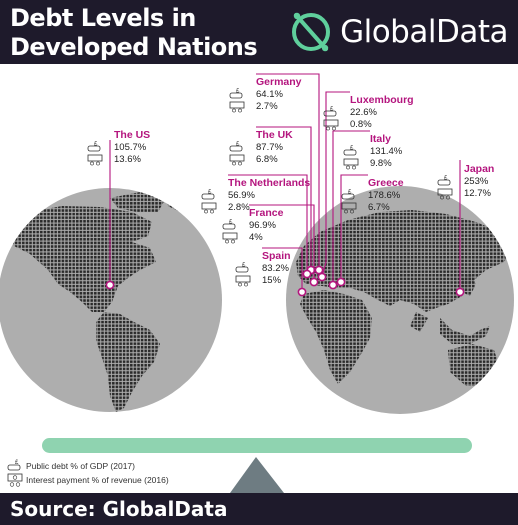 This screenshot has height=525, width=518. I want to click on interest-value: 0.8%, so click(361, 124).